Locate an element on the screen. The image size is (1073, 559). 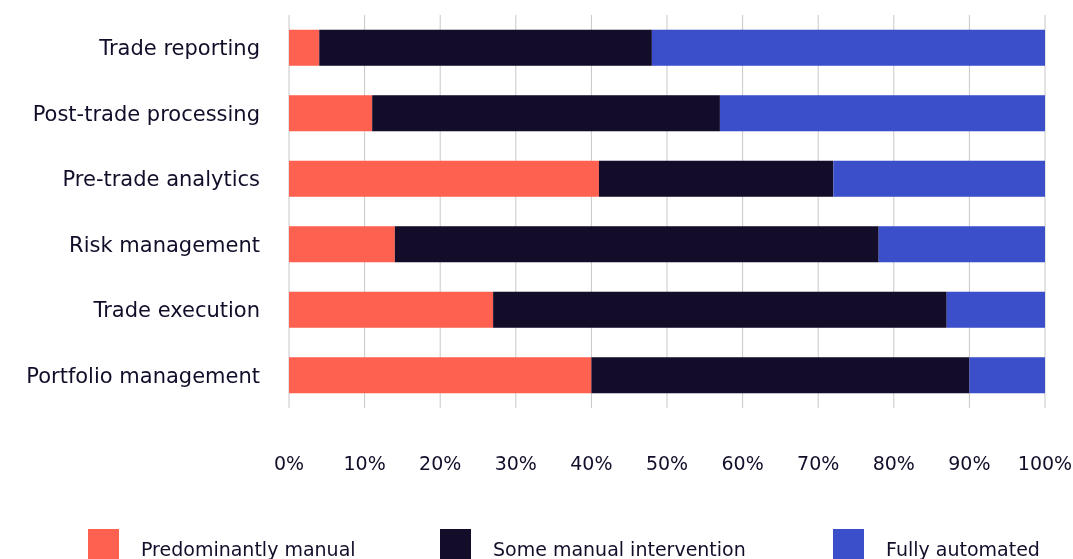
x-tick-label: 80% is located at coordinates (893, 463).